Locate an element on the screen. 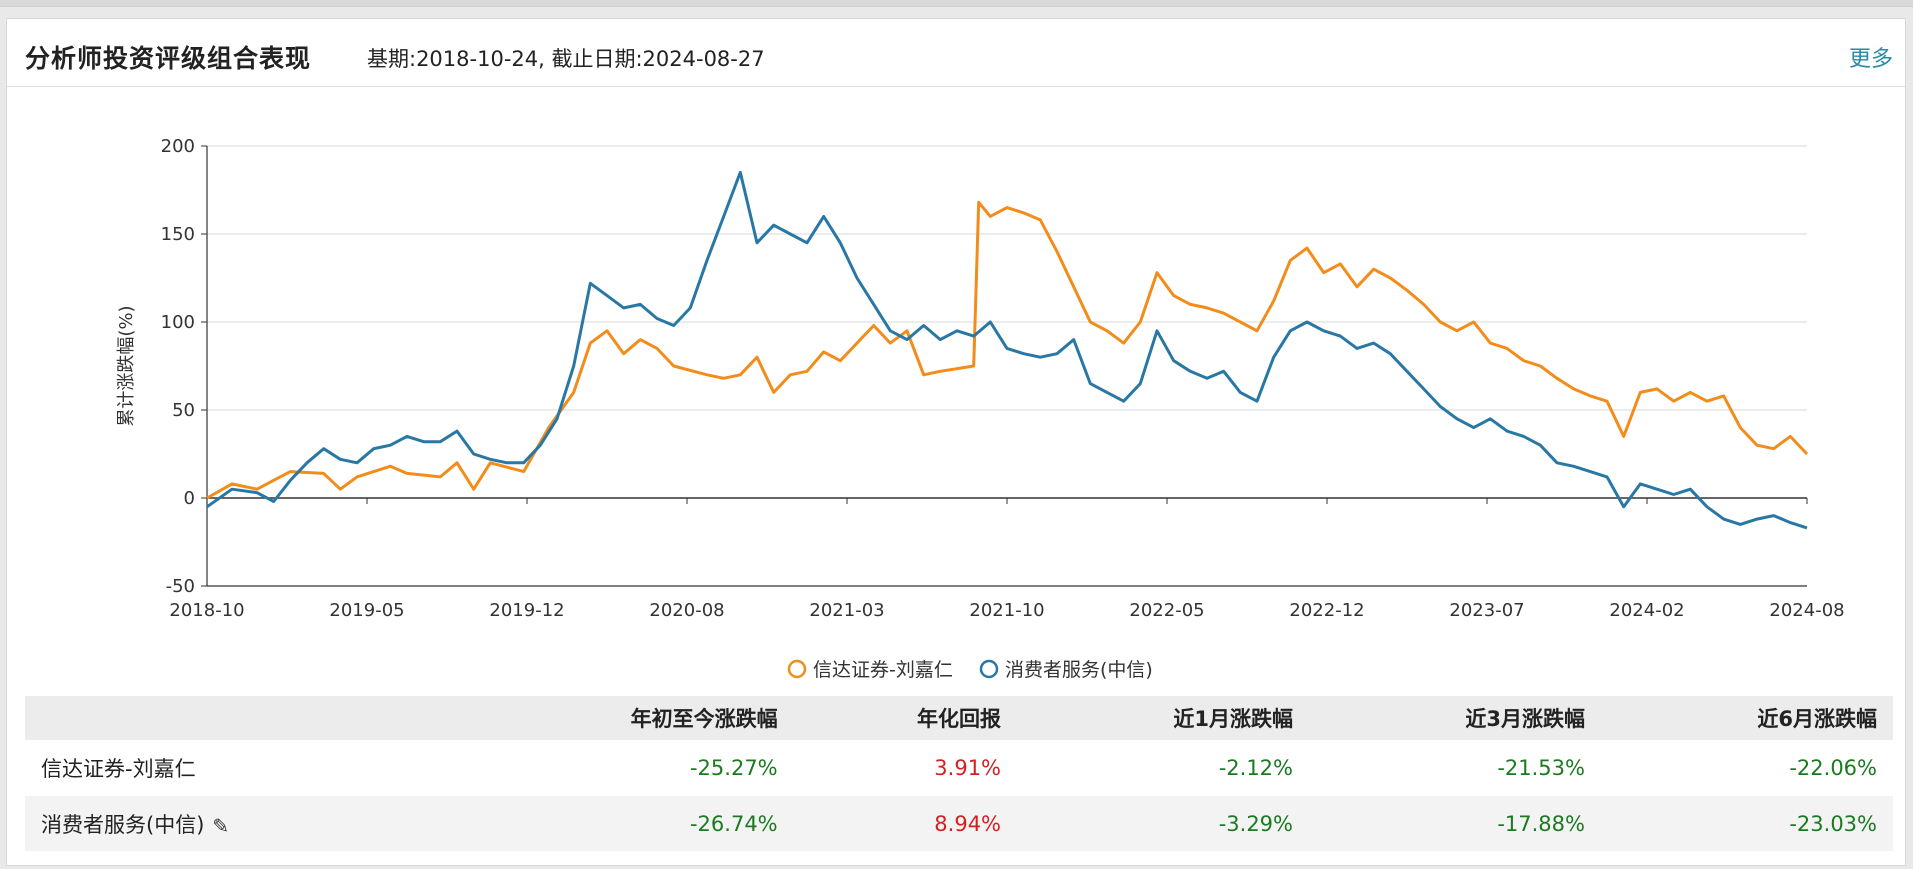 This screenshot has width=1913, height=869. table-header-row: 年初至今涨跌幅 年化回报 近1月涨跌幅 近3月涨跌幅 近6月涨跌幅 is located at coordinates (959, 718).